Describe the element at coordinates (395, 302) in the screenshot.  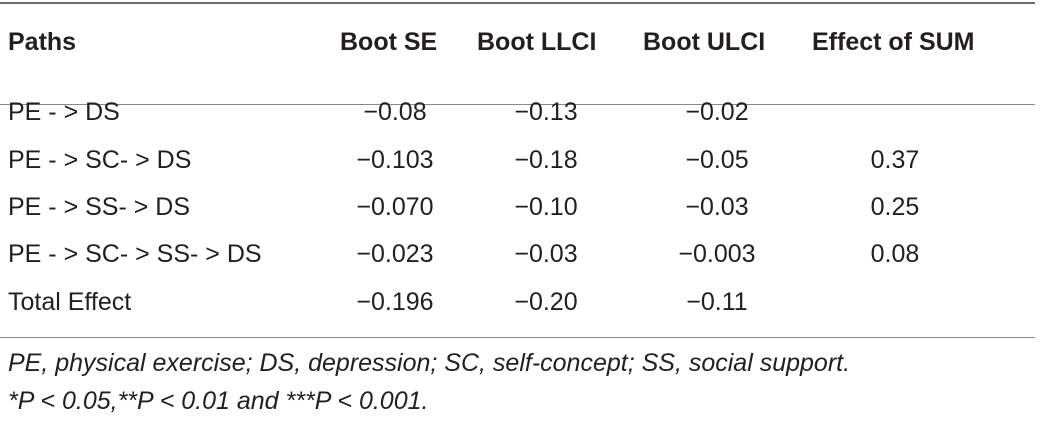
I see `boot-se-cell: −0.196` at that location.